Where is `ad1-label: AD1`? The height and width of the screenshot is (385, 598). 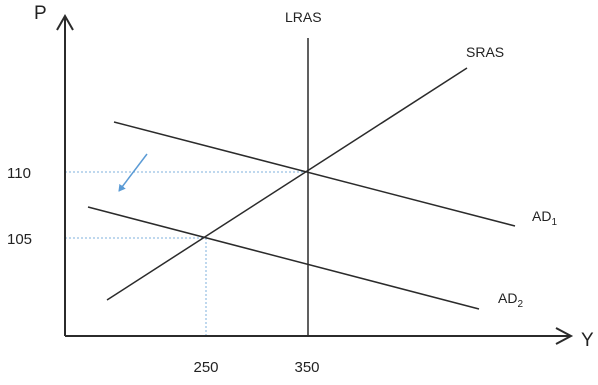
ad1-label: AD1 is located at coordinates (544, 218).